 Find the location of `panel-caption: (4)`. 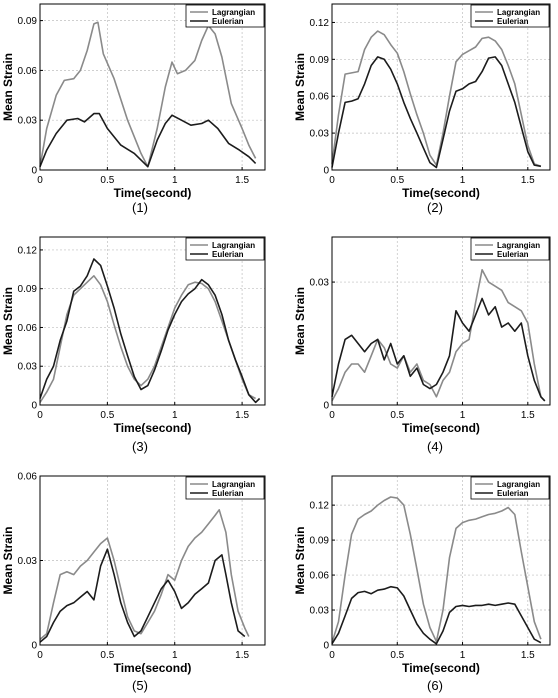

panel-caption: (4) is located at coordinates (435, 446).